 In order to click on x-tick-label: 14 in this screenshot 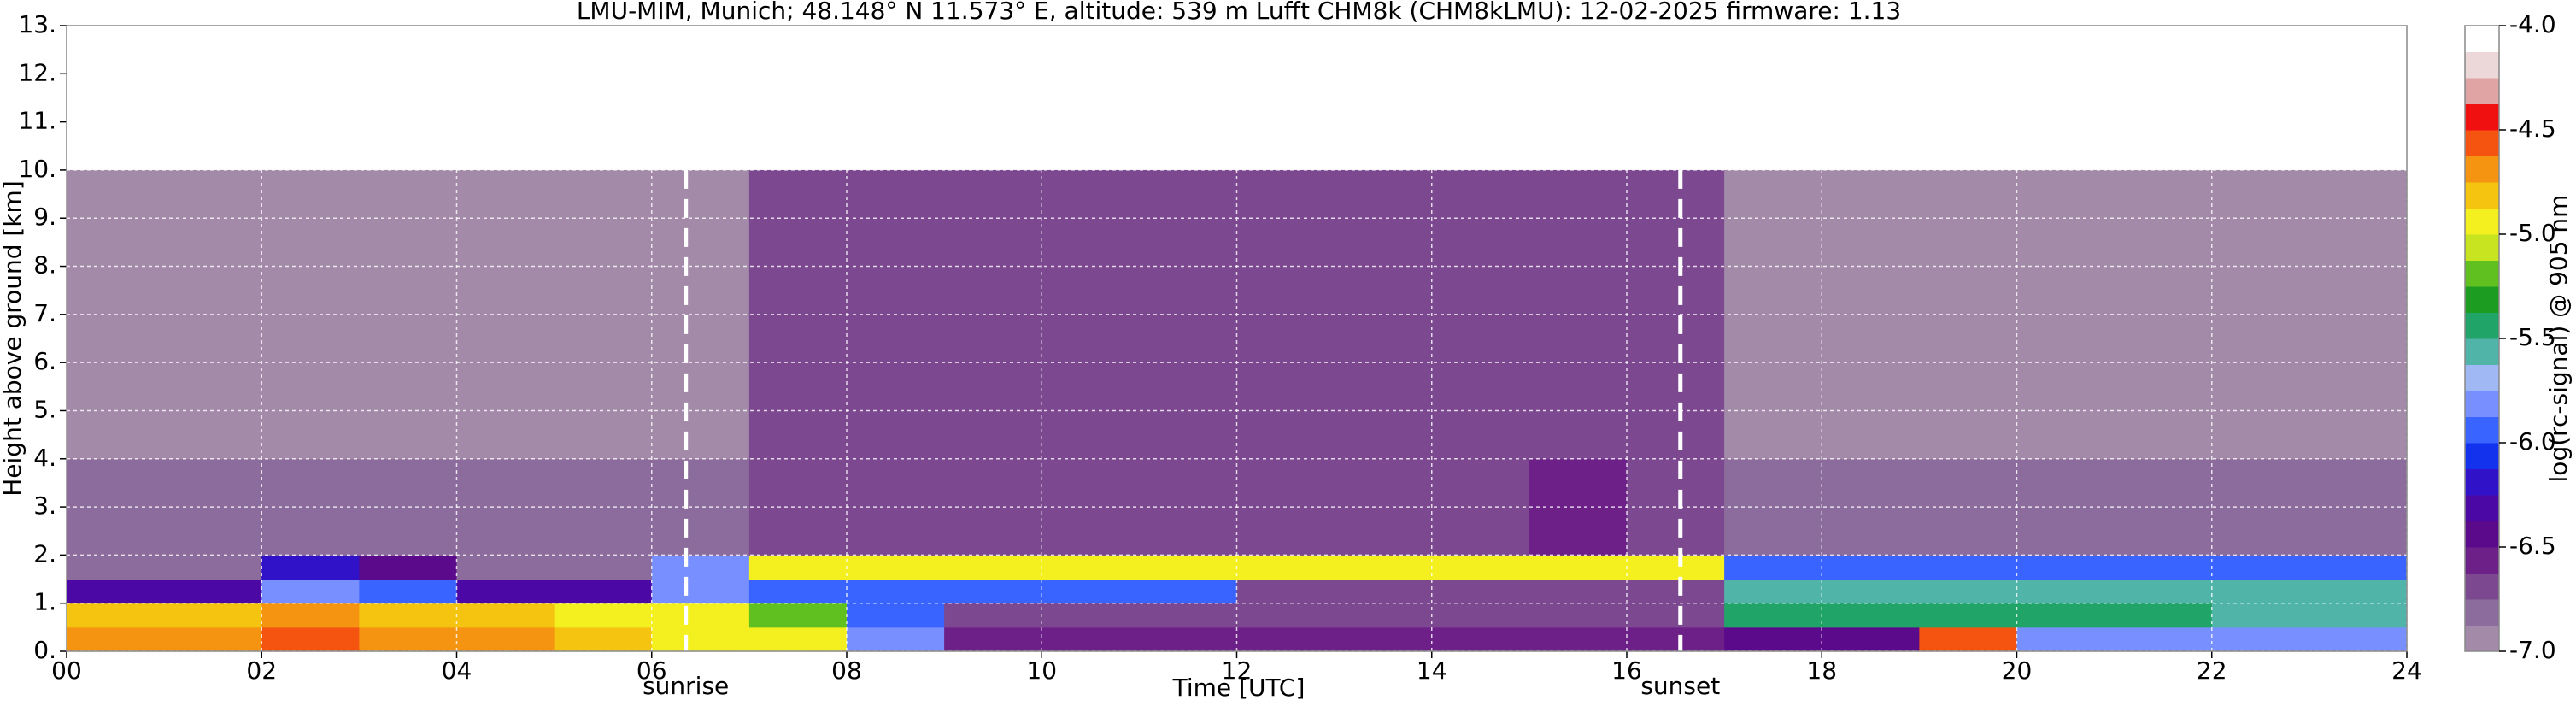, I will do `click(1432, 670)`.